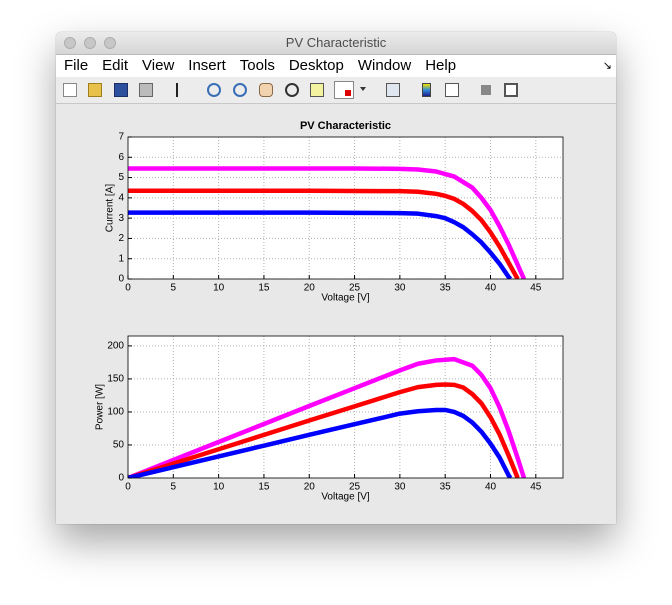 The image size is (672, 605). Describe the element at coordinates (110, 43) in the screenshot. I see `zoom-button` at that location.